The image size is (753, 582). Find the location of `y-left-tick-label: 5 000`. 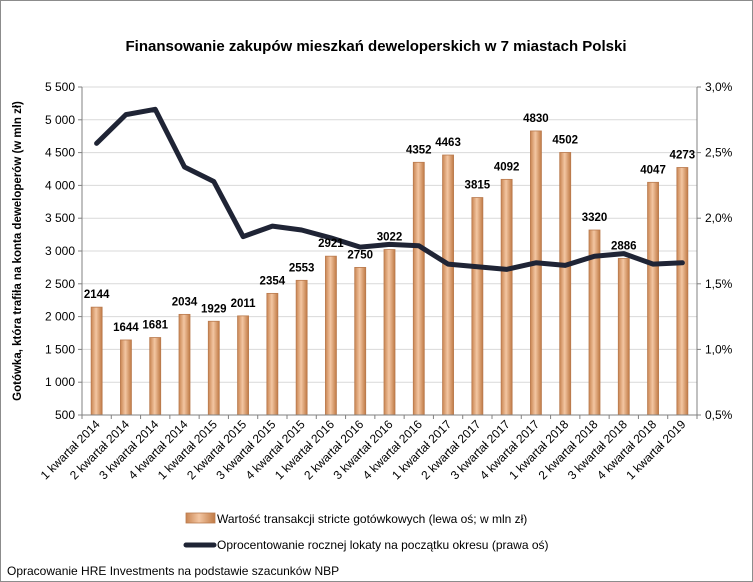

y-left-tick-label: 5 000 is located at coordinates (60, 120).